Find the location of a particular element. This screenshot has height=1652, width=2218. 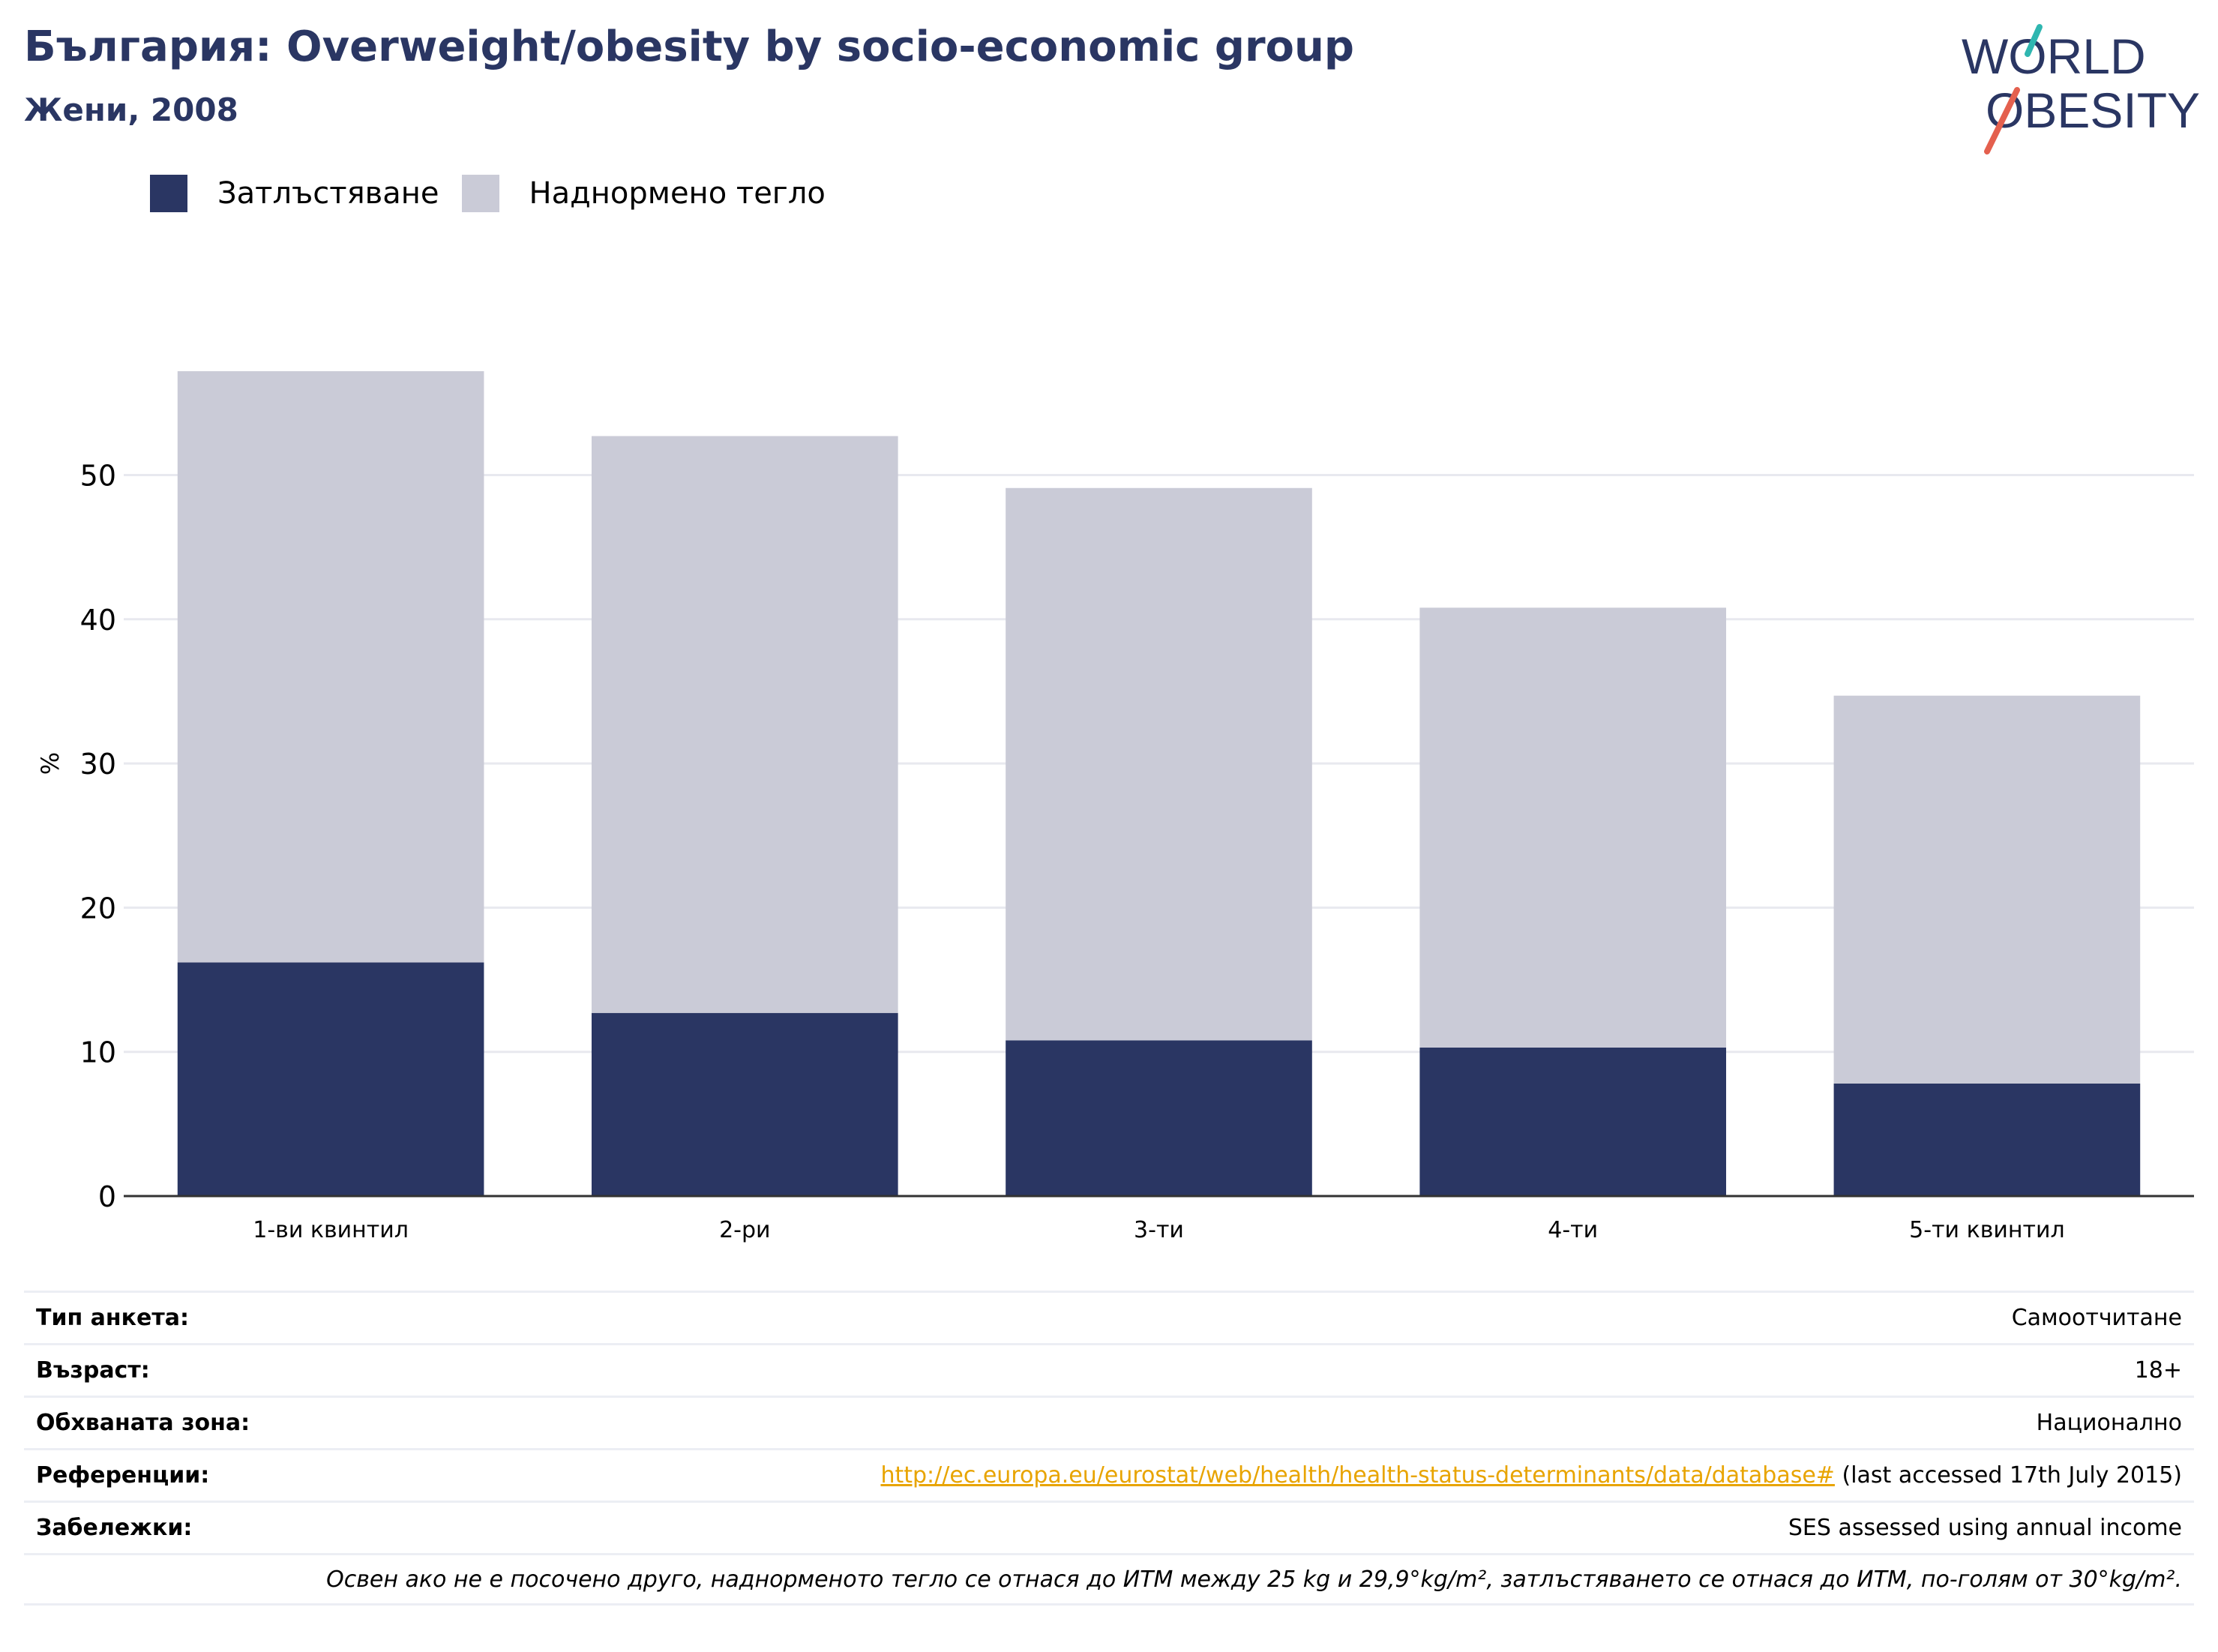

chart-legend: Затлъстяване Наднормено тегло is located at coordinates (499, 194).